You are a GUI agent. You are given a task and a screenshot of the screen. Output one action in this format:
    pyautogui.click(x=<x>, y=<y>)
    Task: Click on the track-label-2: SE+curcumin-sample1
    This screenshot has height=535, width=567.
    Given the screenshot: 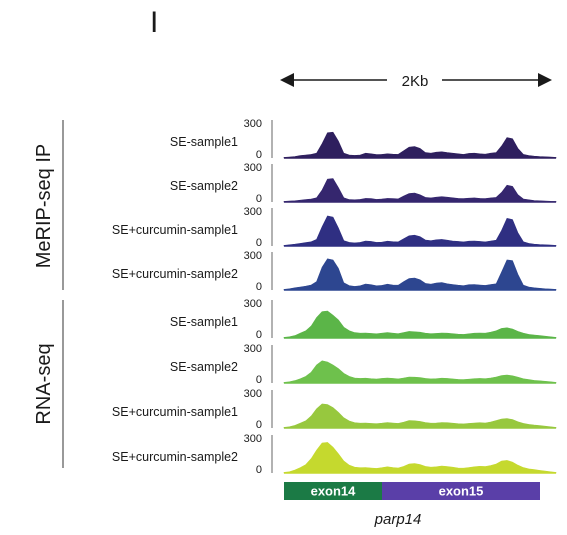 What is the action you would take?
    pyautogui.click(x=175, y=230)
    